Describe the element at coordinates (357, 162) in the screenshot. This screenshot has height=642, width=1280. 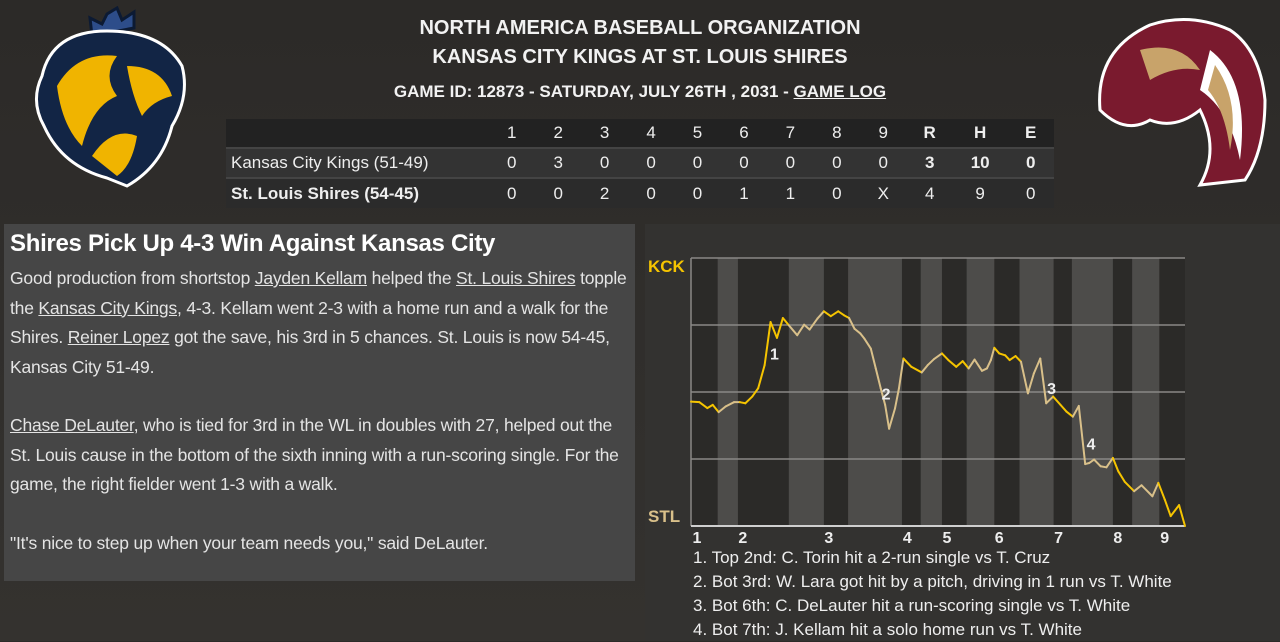
I see `team-name: Kansas City Kings (51-49)` at that location.